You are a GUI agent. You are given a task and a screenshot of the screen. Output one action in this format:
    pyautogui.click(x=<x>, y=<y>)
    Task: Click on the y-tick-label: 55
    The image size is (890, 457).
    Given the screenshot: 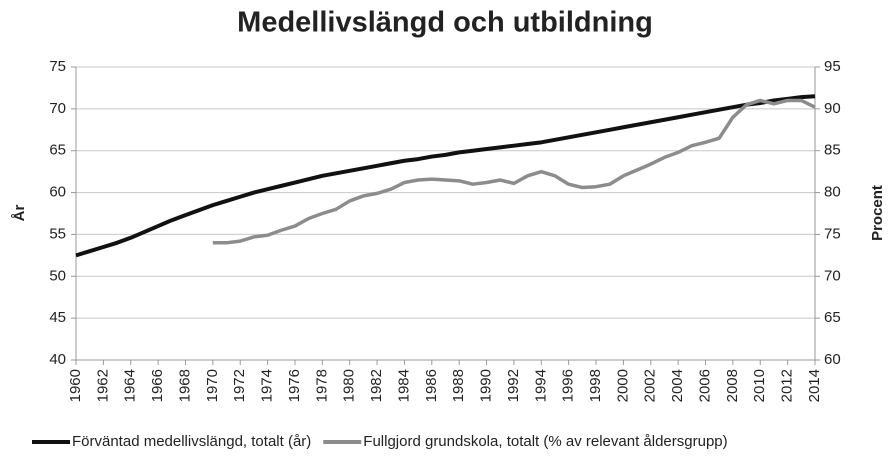 What is the action you would take?
    pyautogui.click(x=57, y=233)
    